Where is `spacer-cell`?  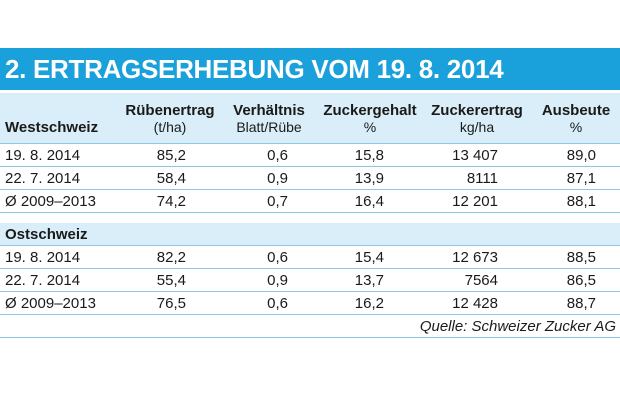
spacer-cell is located at coordinates (310, 217).